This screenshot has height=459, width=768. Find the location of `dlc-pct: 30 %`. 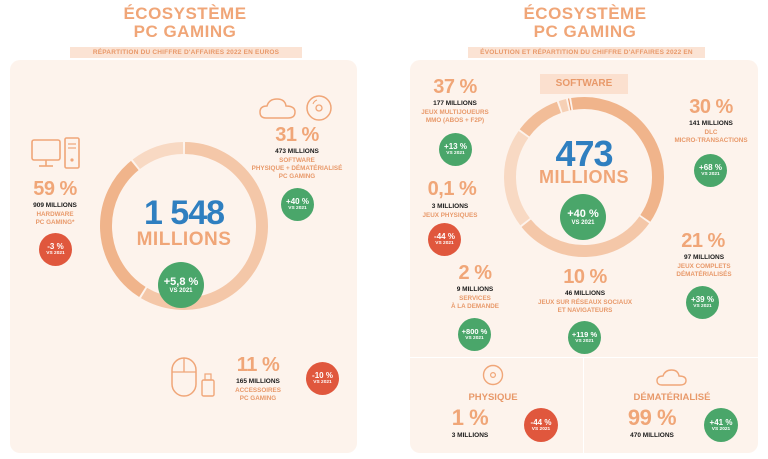

dlc-pct: 30 % is located at coordinates (711, 107).